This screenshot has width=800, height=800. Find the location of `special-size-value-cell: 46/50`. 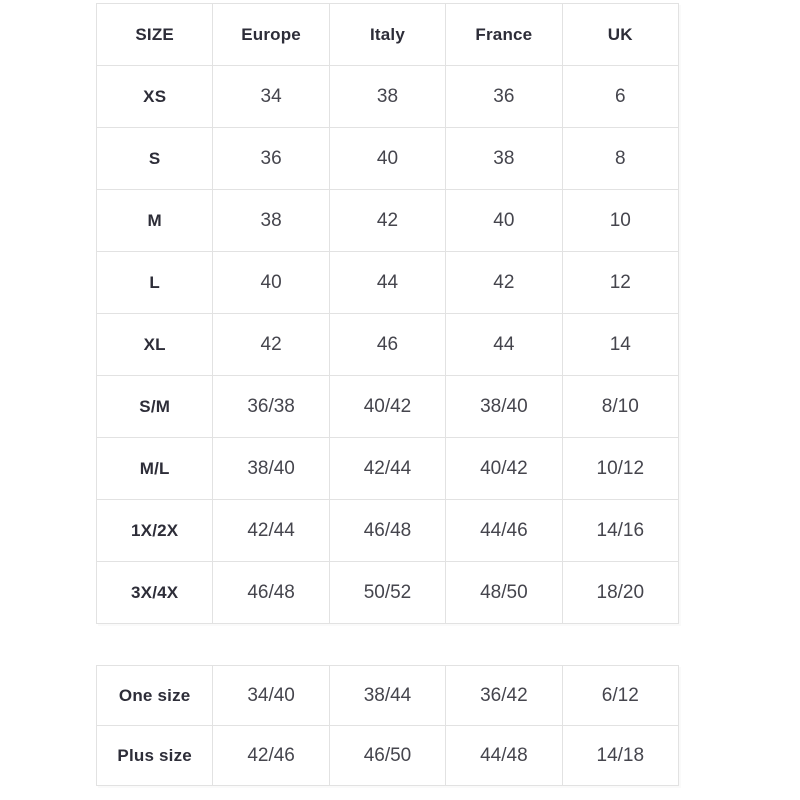

special-size-value-cell: 46/50 is located at coordinates (387, 755).